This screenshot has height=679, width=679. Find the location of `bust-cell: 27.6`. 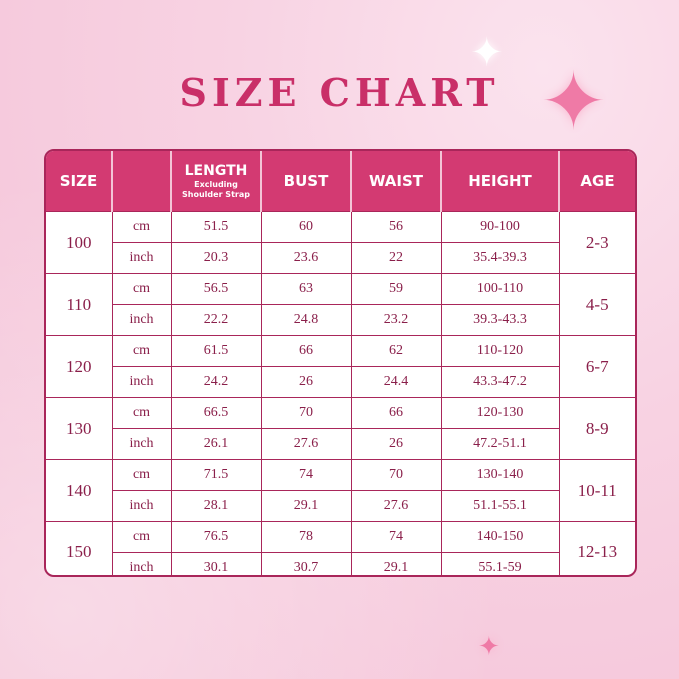

bust-cell: 27.6 is located at coordinates (306, 444).